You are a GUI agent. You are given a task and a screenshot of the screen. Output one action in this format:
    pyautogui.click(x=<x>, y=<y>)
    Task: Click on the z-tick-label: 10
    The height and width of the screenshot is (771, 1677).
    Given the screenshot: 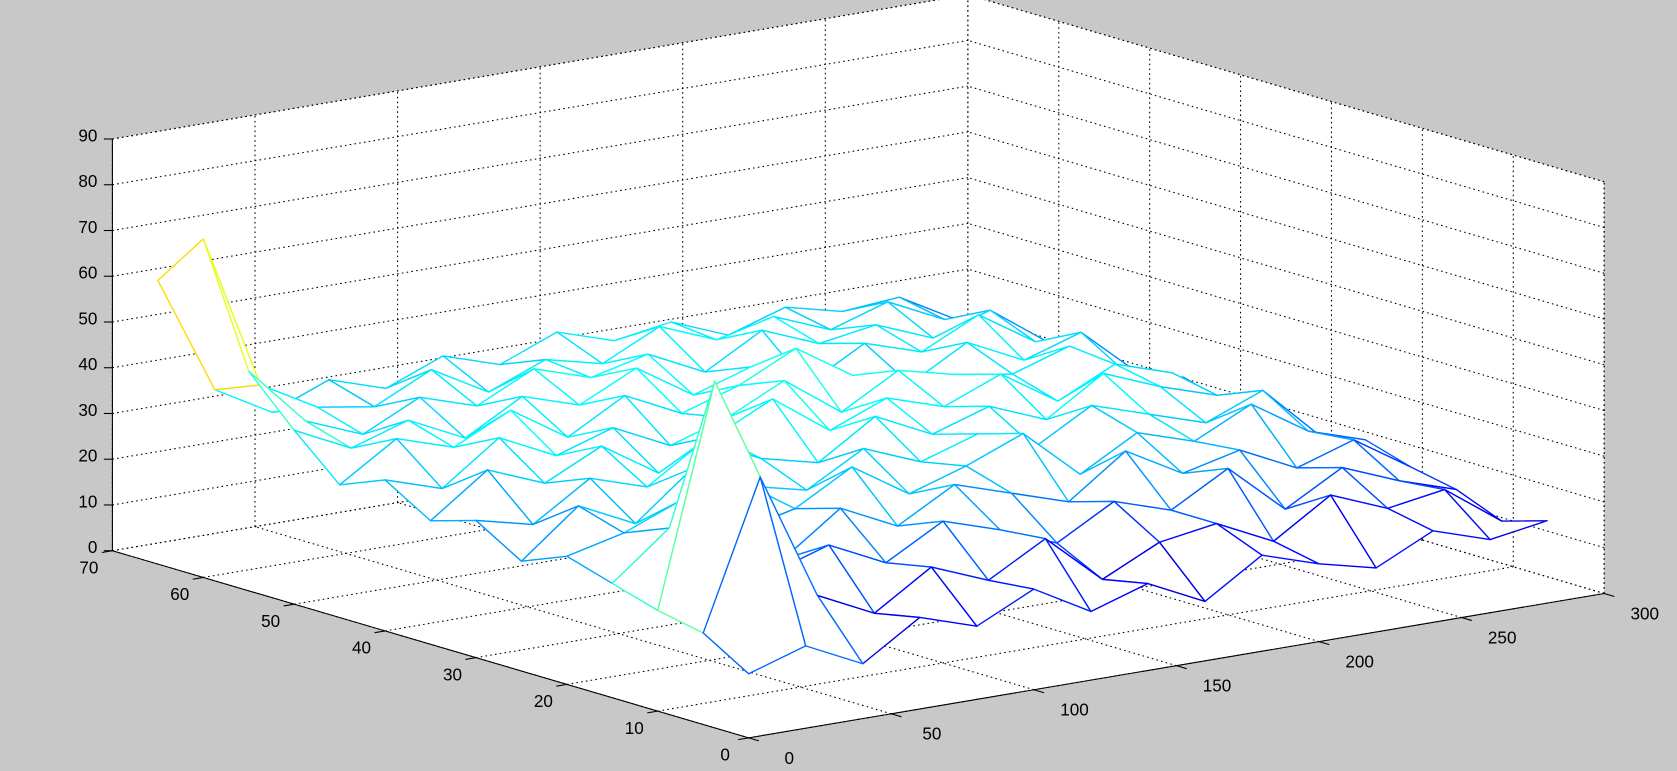 What is the action you would take?
    pyautogui.click(x=87, y=501)
    